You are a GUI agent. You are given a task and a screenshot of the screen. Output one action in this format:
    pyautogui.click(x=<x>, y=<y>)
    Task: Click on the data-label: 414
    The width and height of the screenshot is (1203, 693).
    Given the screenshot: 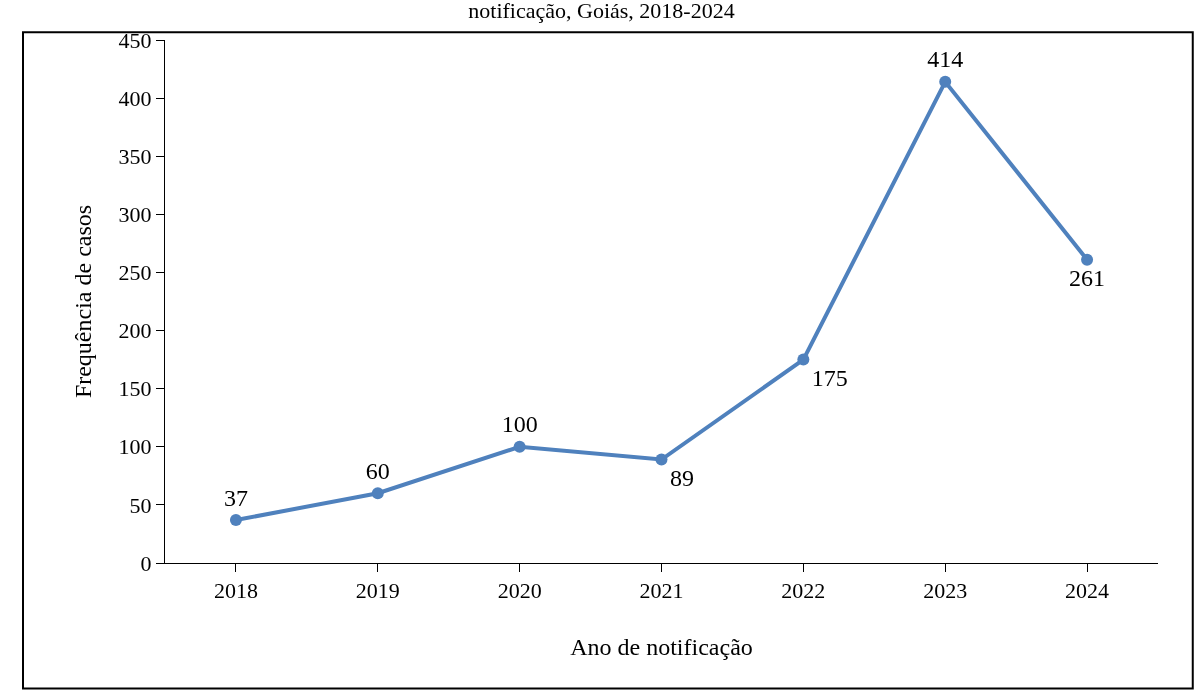 What is the action you would take?
    pyautogui.click(x=945, y=59)
    